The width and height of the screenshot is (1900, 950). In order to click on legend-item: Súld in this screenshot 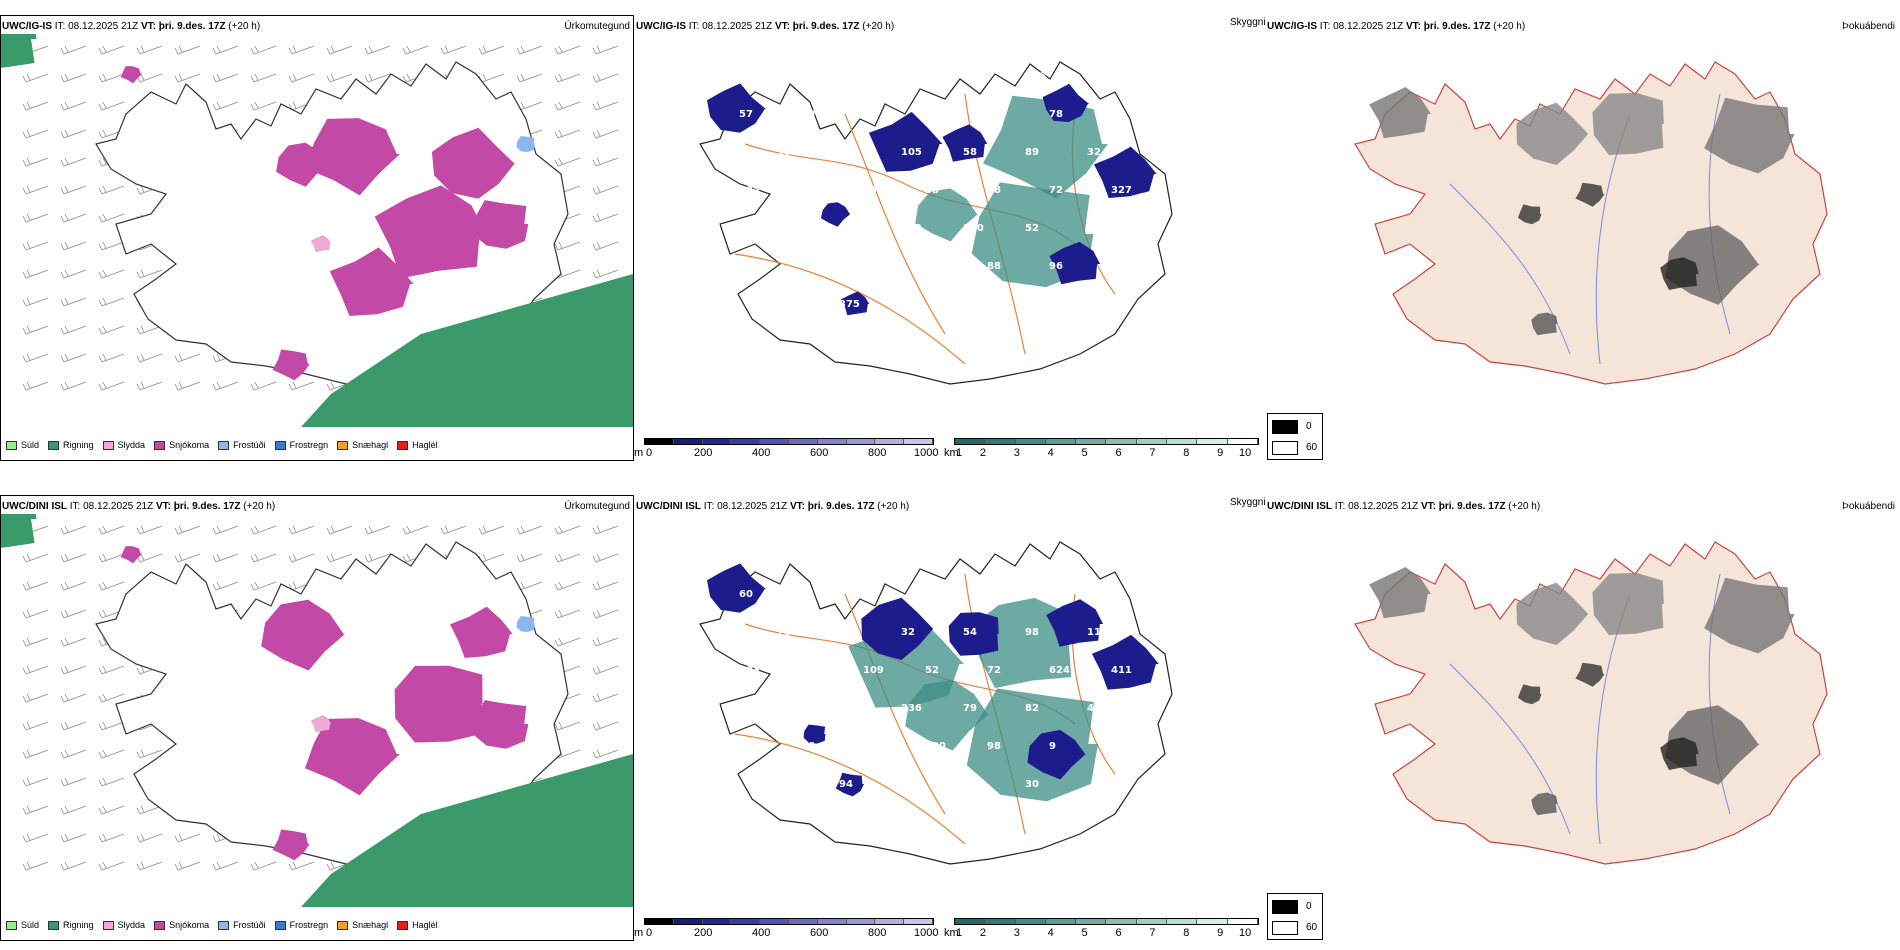, I will do `click(22, 445)`.